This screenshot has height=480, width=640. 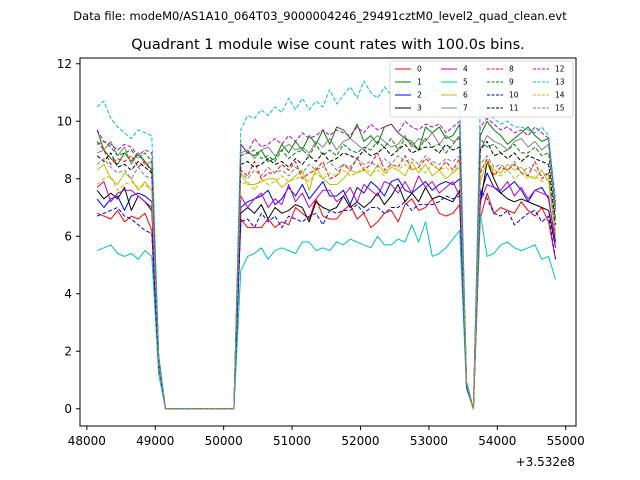 What do you see at coordinates (155, 441) in the screenshot?
I see `x-tick-label: 49000` at bounding box center [155, 441].